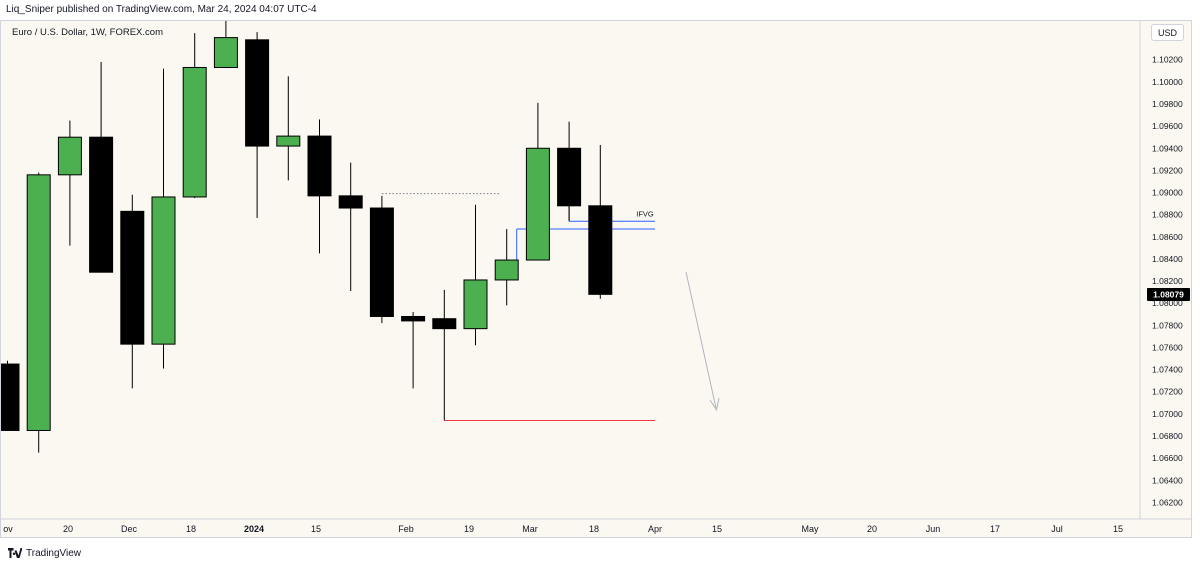 The image size is (1200, 565). What do you see at coordinates (1167, 237) in the screenshot?
I see `price-tick-label: 1.08600` at bounding box center [1167, 237].